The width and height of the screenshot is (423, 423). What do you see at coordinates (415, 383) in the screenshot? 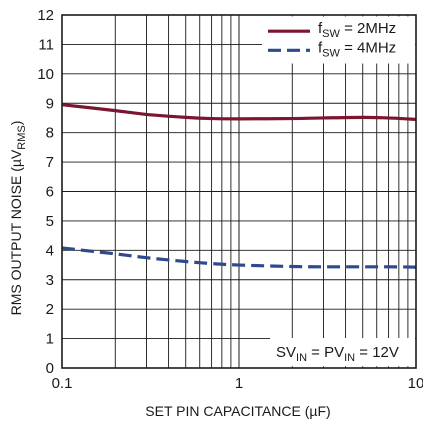
I see `x-tick-label: 10` at bounding box center [415, 383].